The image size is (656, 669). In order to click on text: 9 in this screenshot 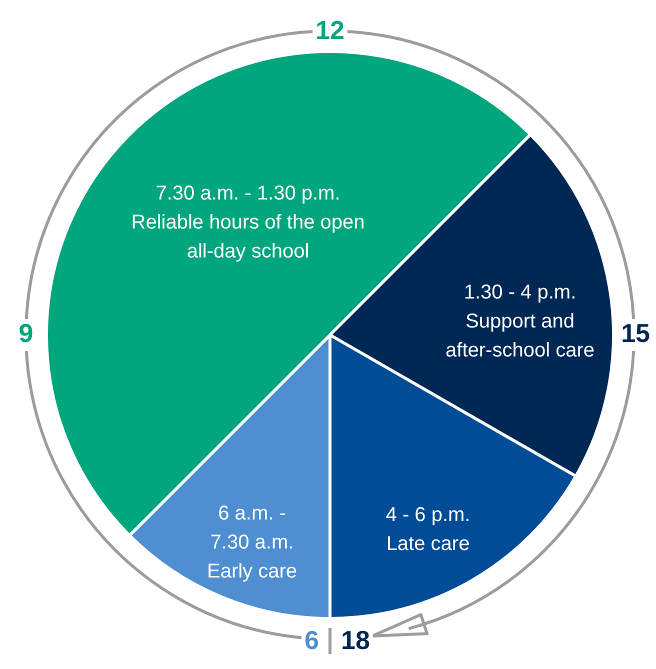, I will do `click(26, 333)`.